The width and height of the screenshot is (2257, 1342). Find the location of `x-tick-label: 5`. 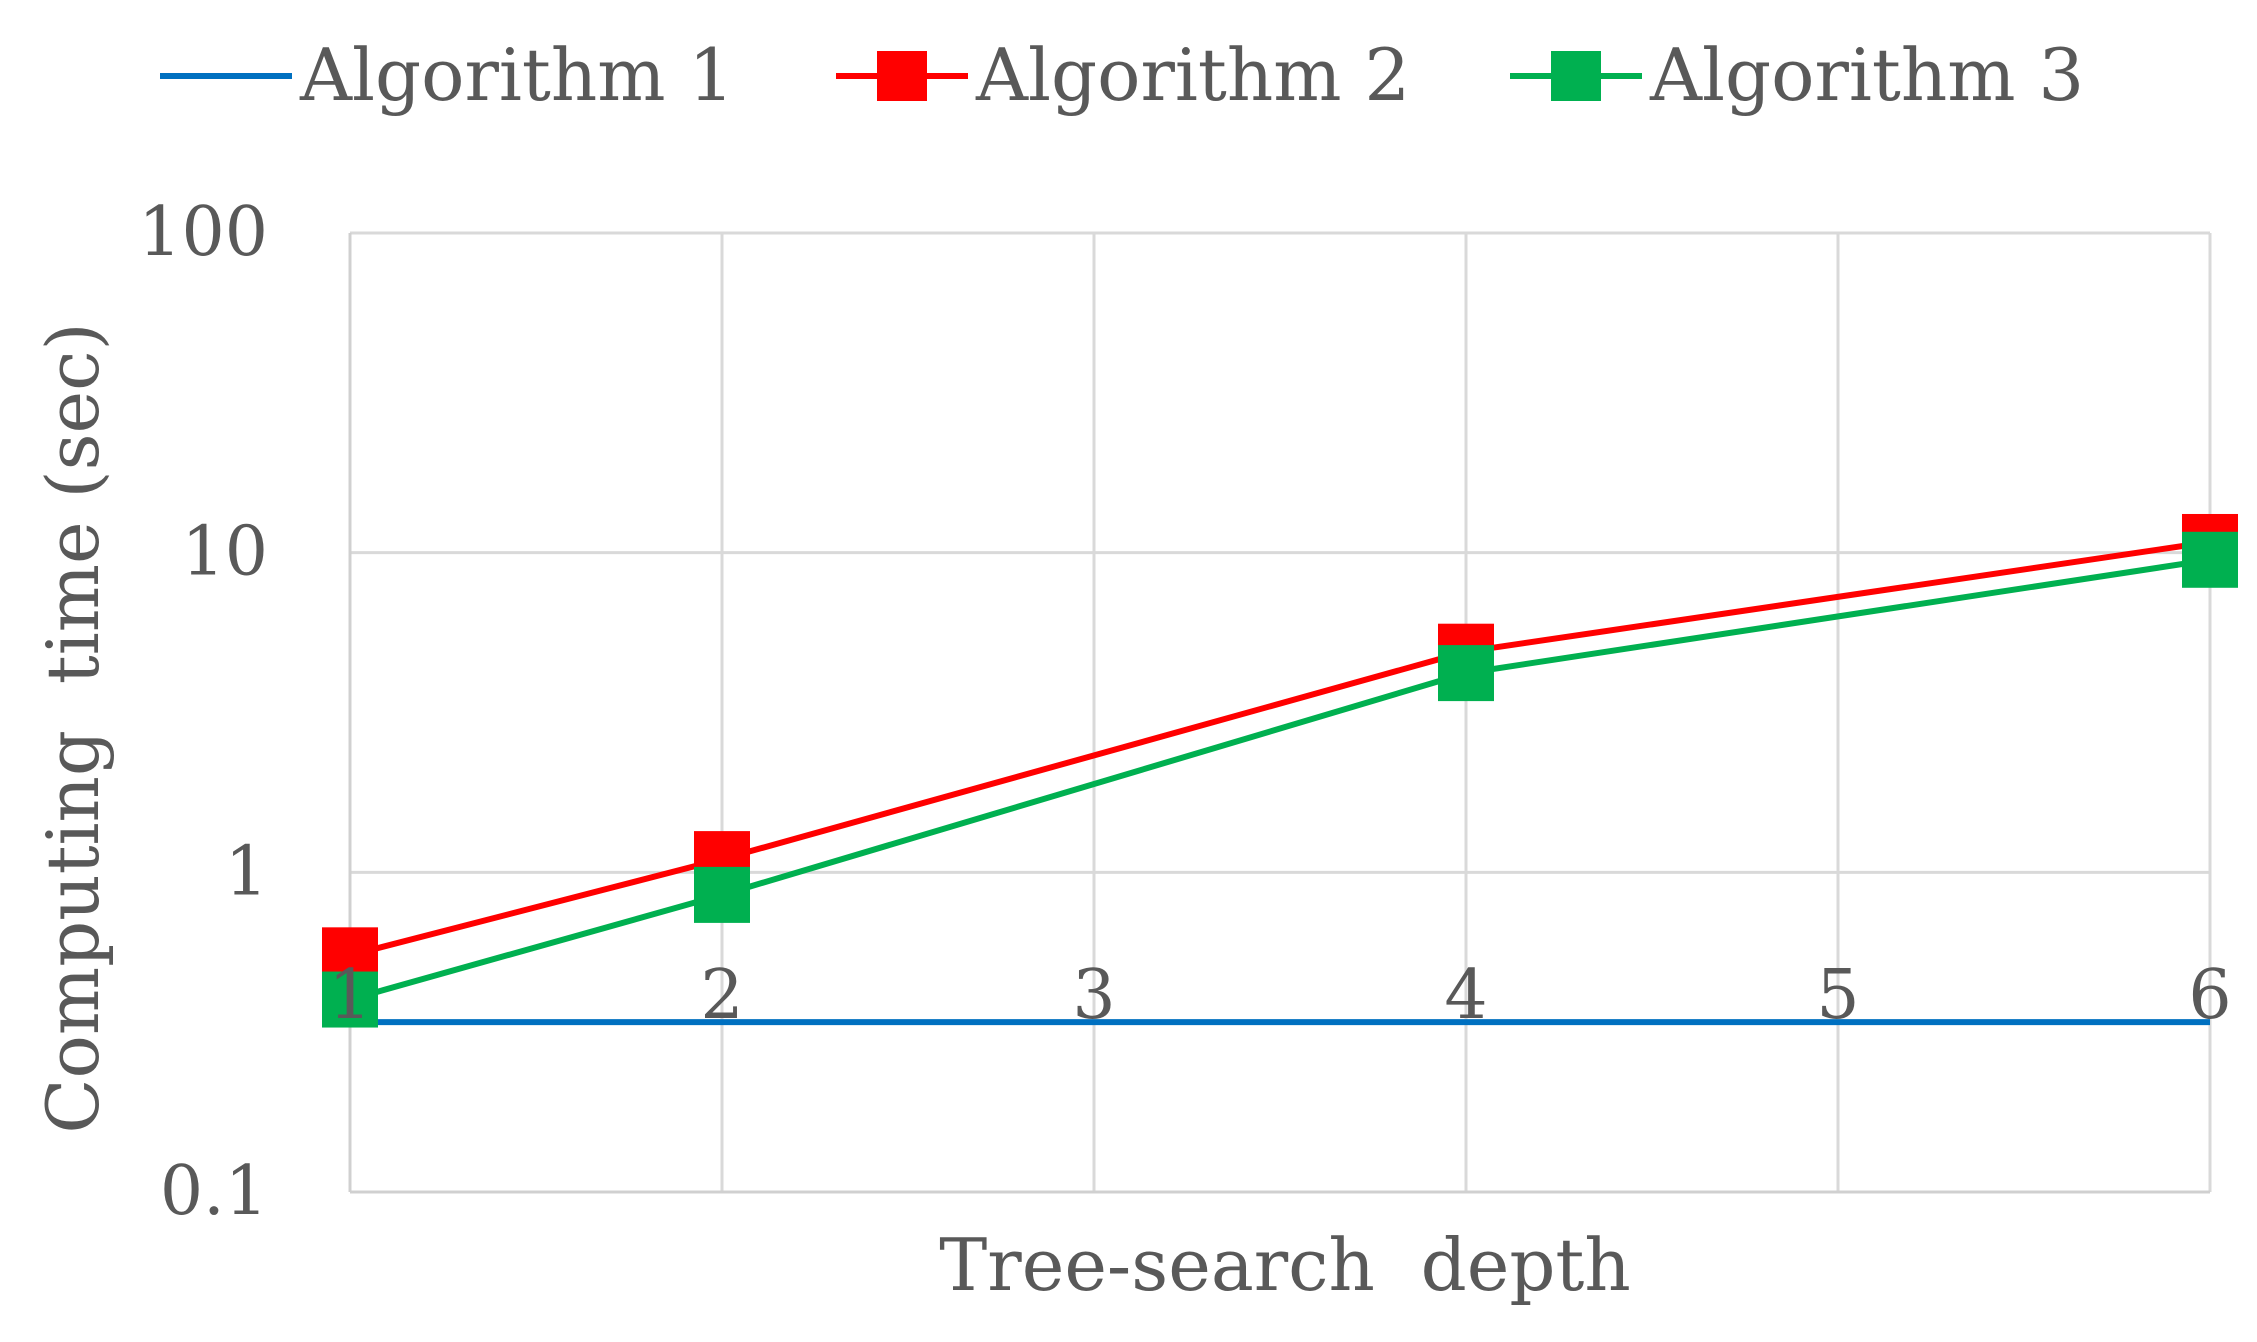

x-tick-label: 5 is located at coordinates (1837, 995).